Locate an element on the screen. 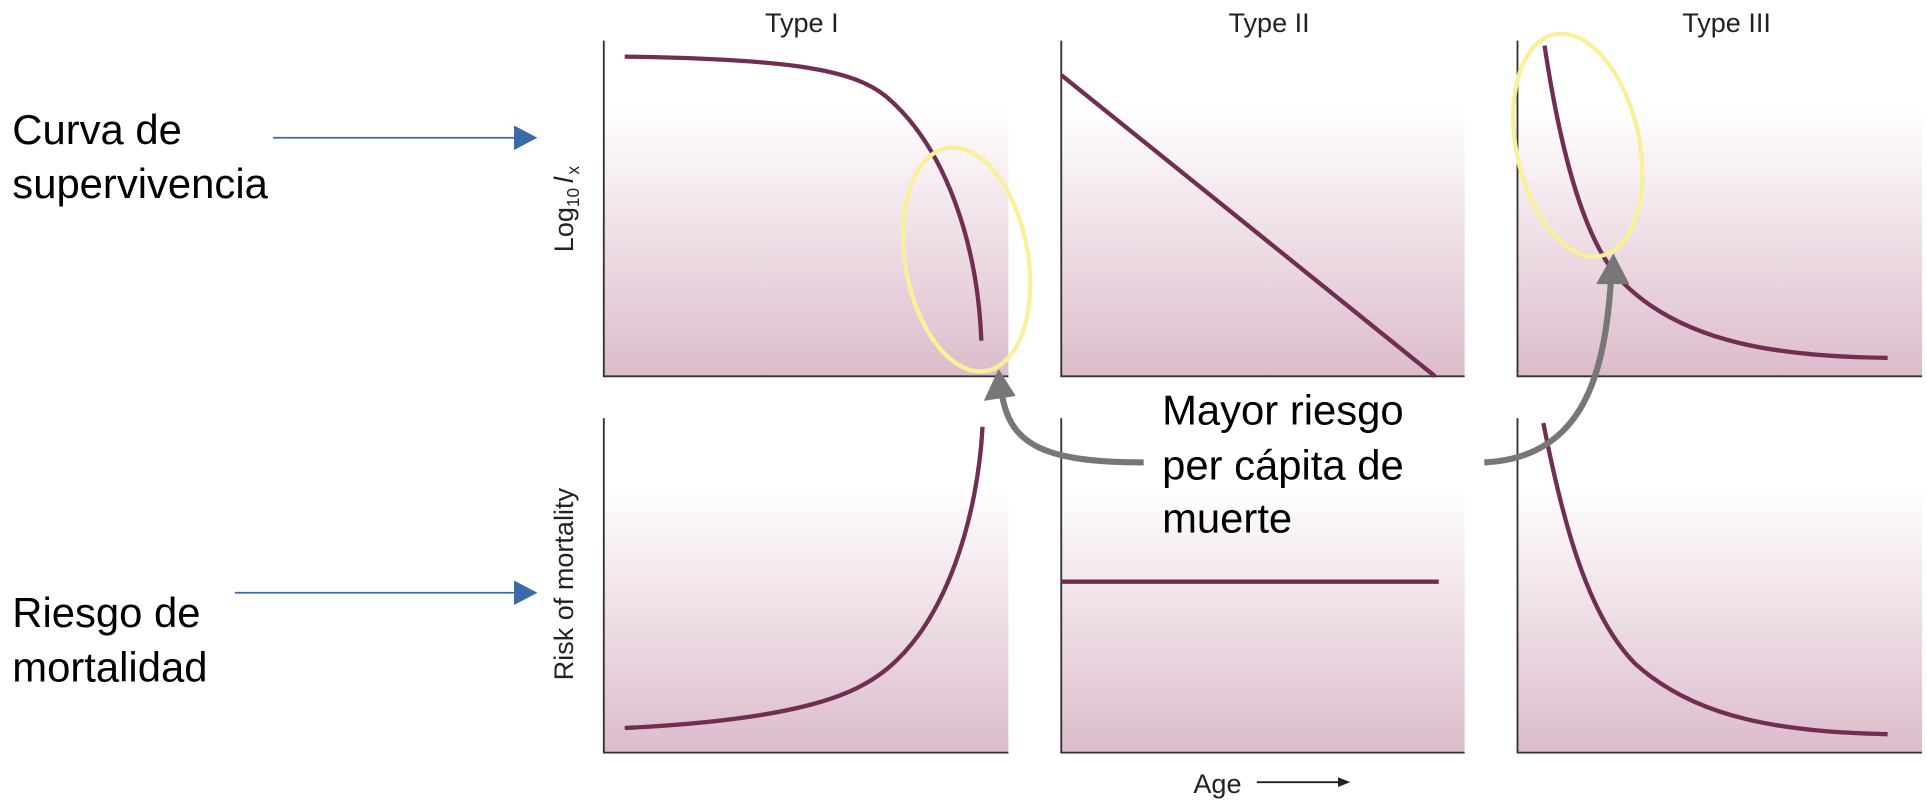 The image size is (1927, 800). label-part: l is located at coordinates (564, 179).